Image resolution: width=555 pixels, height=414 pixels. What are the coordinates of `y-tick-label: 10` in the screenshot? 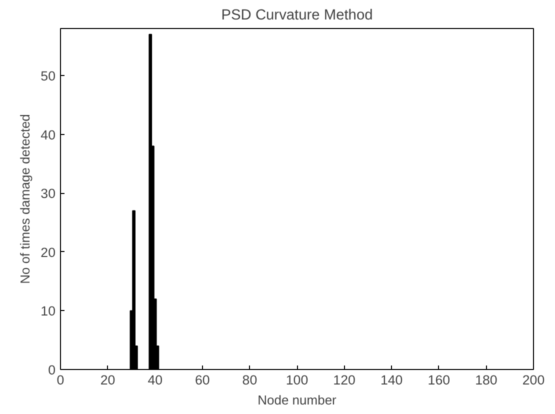 It's located at (48, 311).